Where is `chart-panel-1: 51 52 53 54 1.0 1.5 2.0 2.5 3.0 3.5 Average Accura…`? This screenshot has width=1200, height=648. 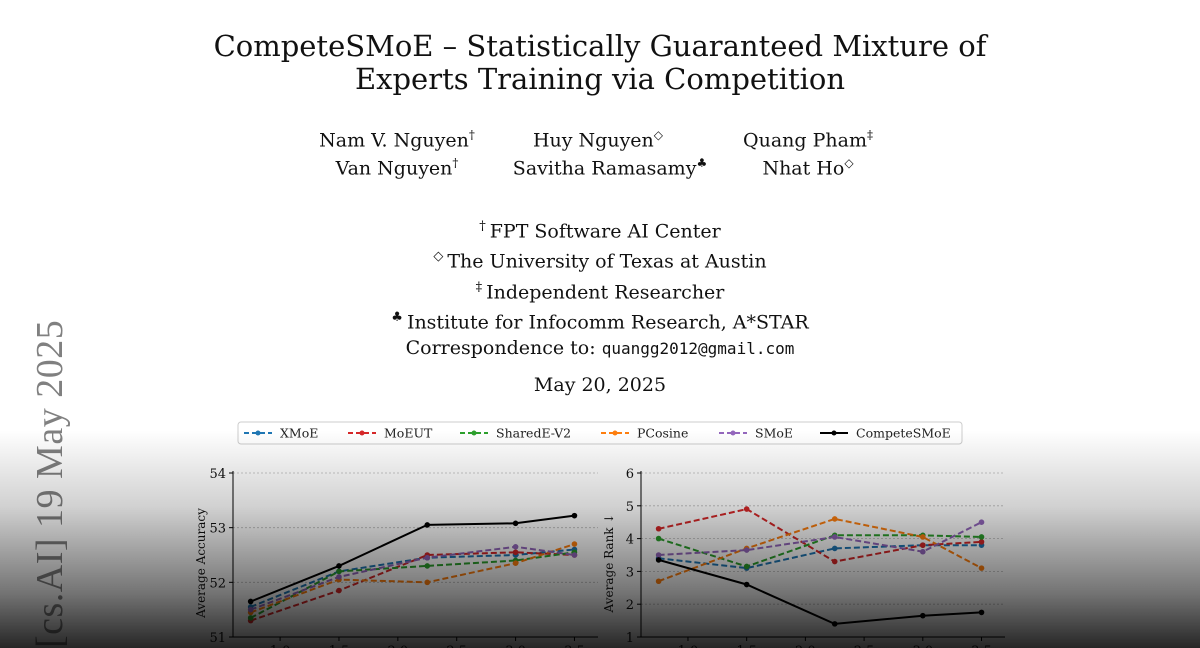 chart-panel-1: 51 52 53 54 1.0 1.5 2.0 2.5 3.0 3.5 Average Accura… is located at coordinates (396, 557).